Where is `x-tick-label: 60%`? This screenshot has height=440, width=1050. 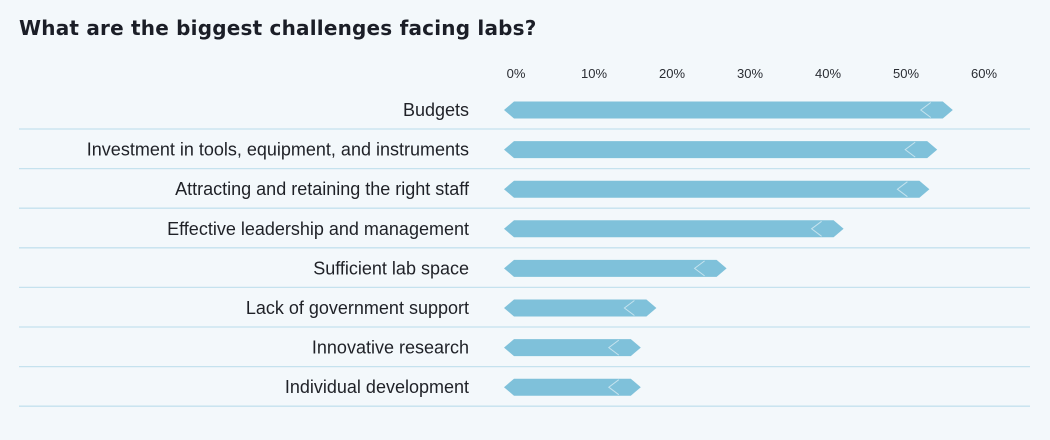 x-tick-label: 60% is located at coordinates (984, 73).